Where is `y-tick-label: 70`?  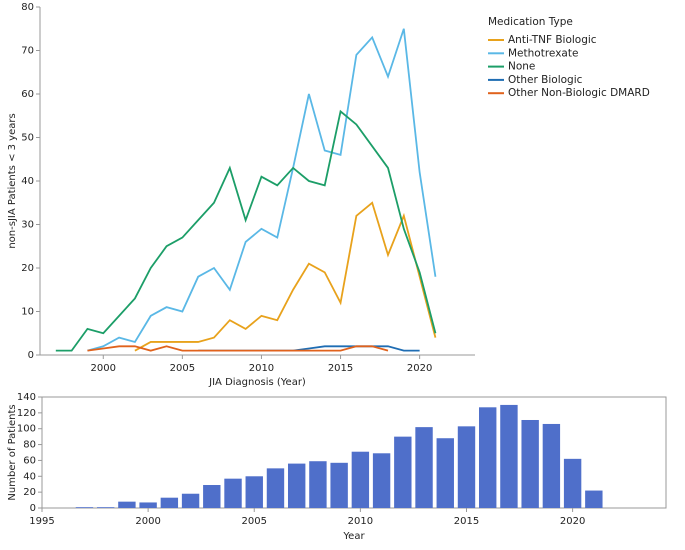 y-tick-label: 70 is located at coordinates (27, 51).